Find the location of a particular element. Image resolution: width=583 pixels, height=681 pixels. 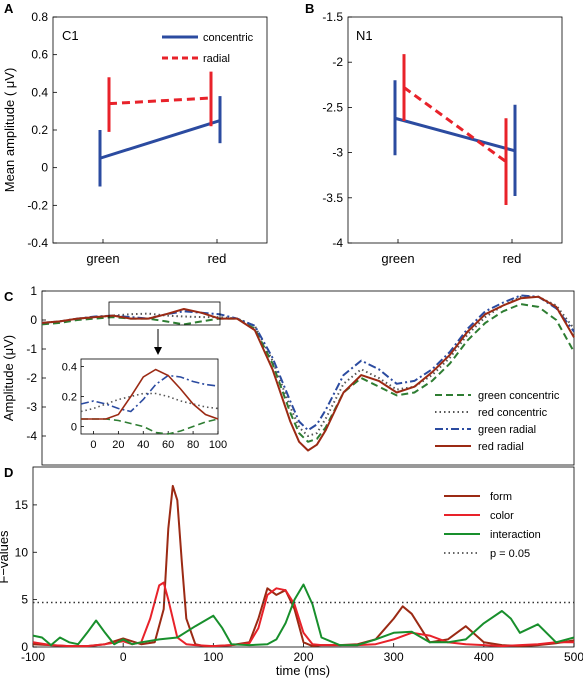

legend-green-radial: green radial is located at coordinates (507, 430).